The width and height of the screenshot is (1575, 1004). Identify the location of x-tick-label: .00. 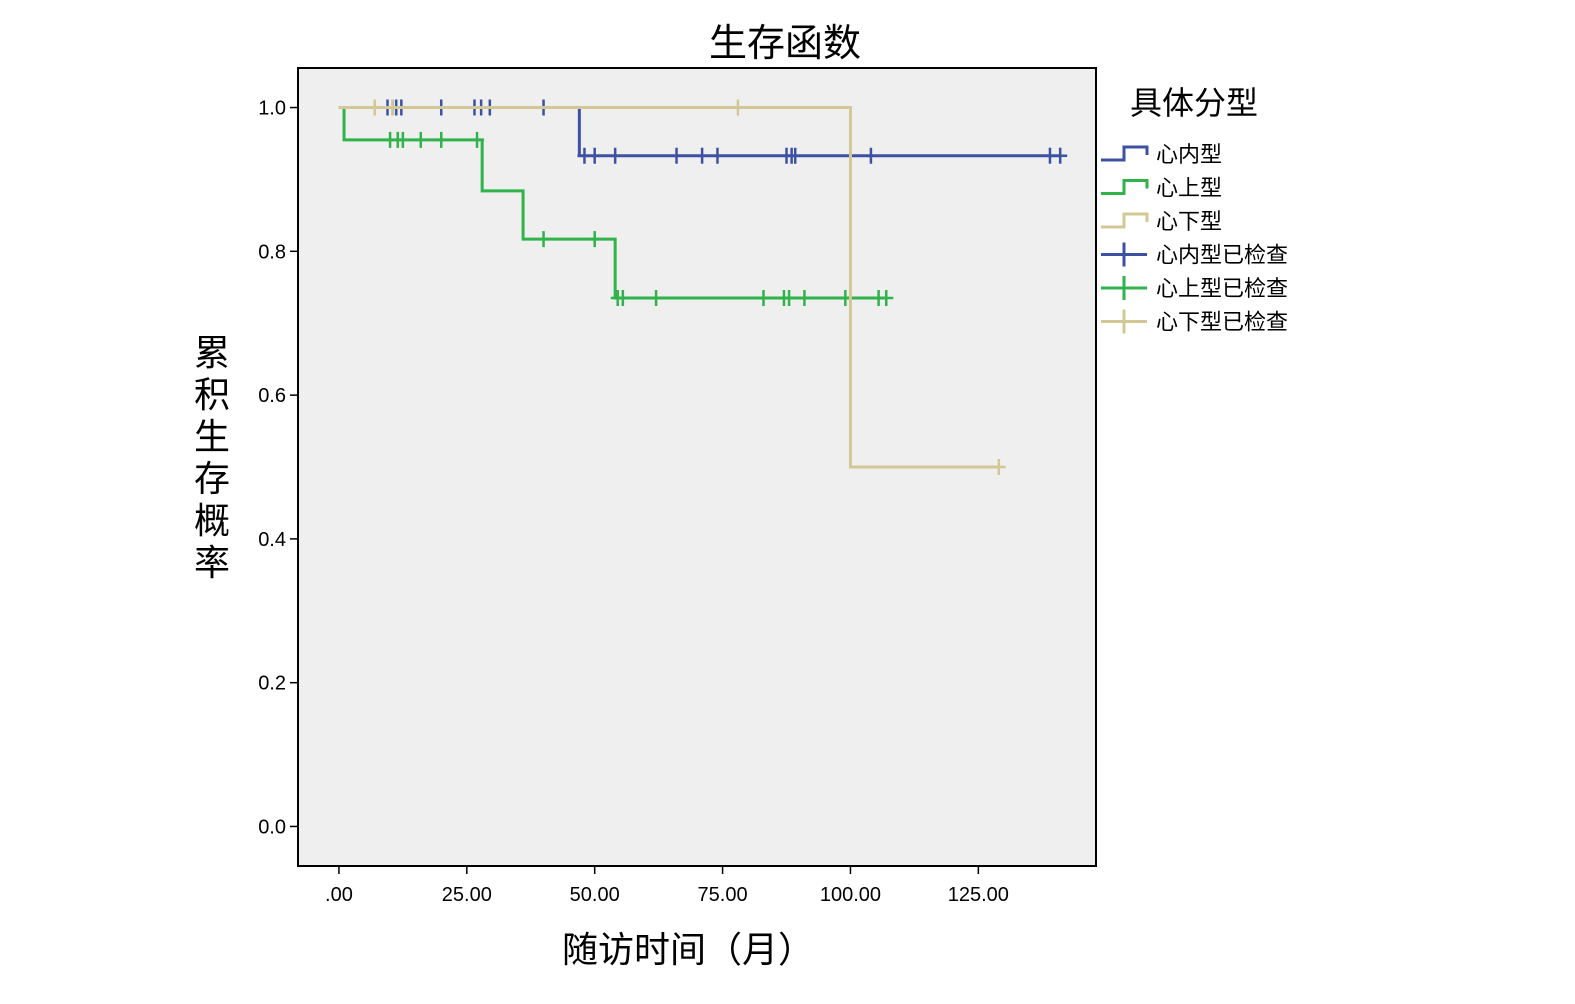
(339, 895).